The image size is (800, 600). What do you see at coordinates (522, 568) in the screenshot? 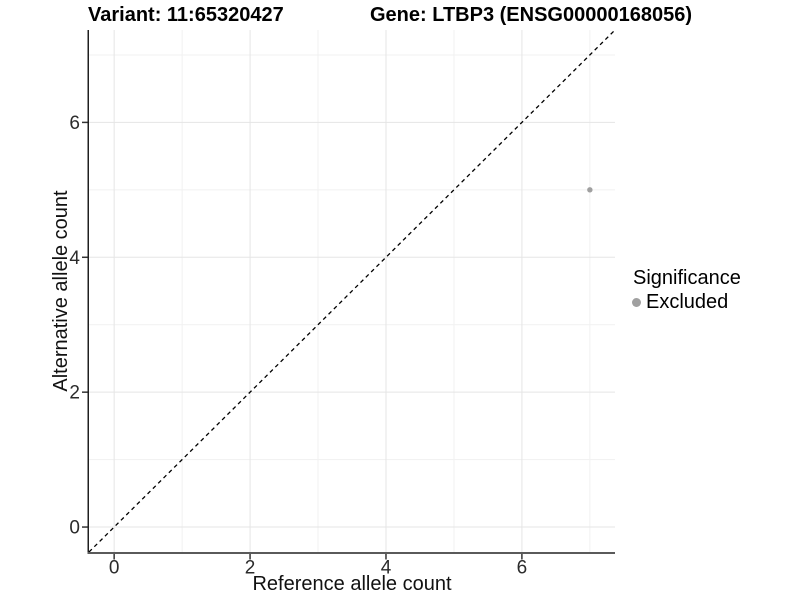
I see `x-tick-label: 6` at bounding box center [522, 568].